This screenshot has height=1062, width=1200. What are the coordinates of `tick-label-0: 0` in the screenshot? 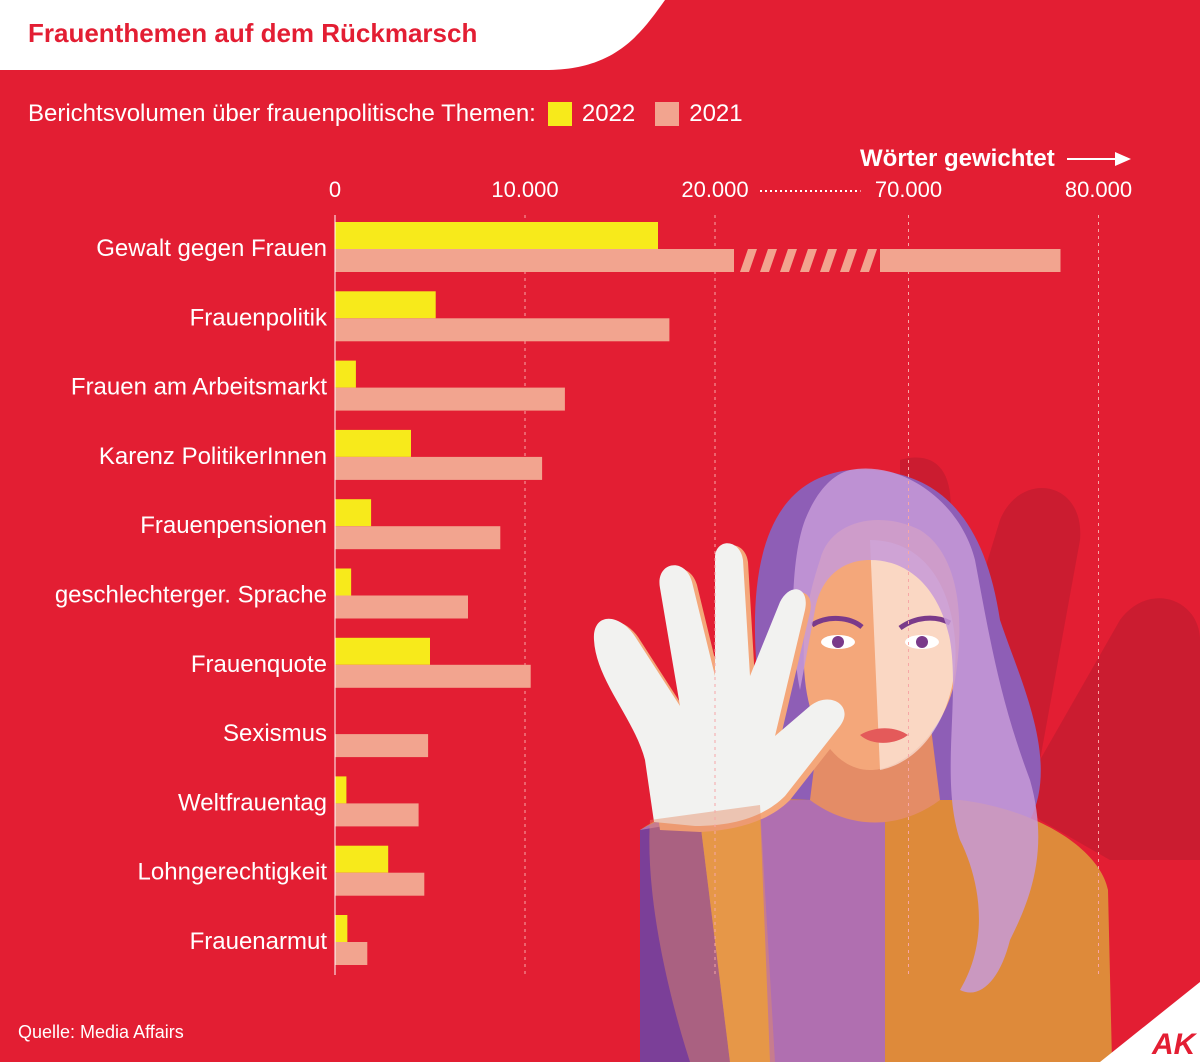 It's located at (335, 189).